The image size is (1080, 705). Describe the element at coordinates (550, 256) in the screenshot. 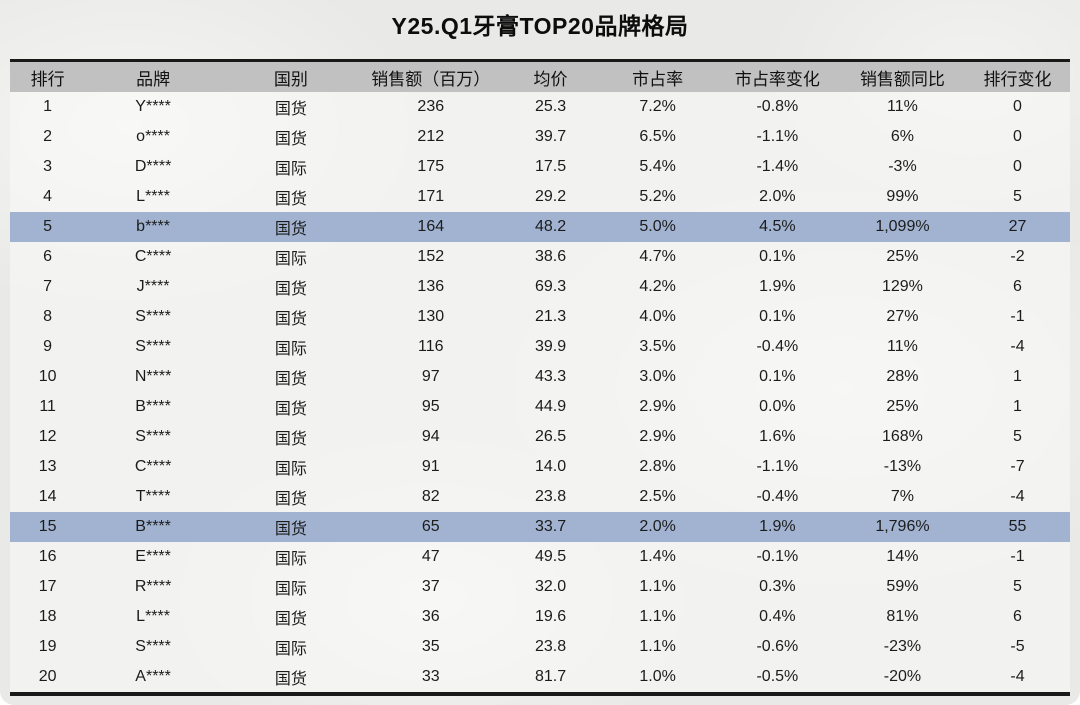

I see `table-cell: 38.6` at that location.